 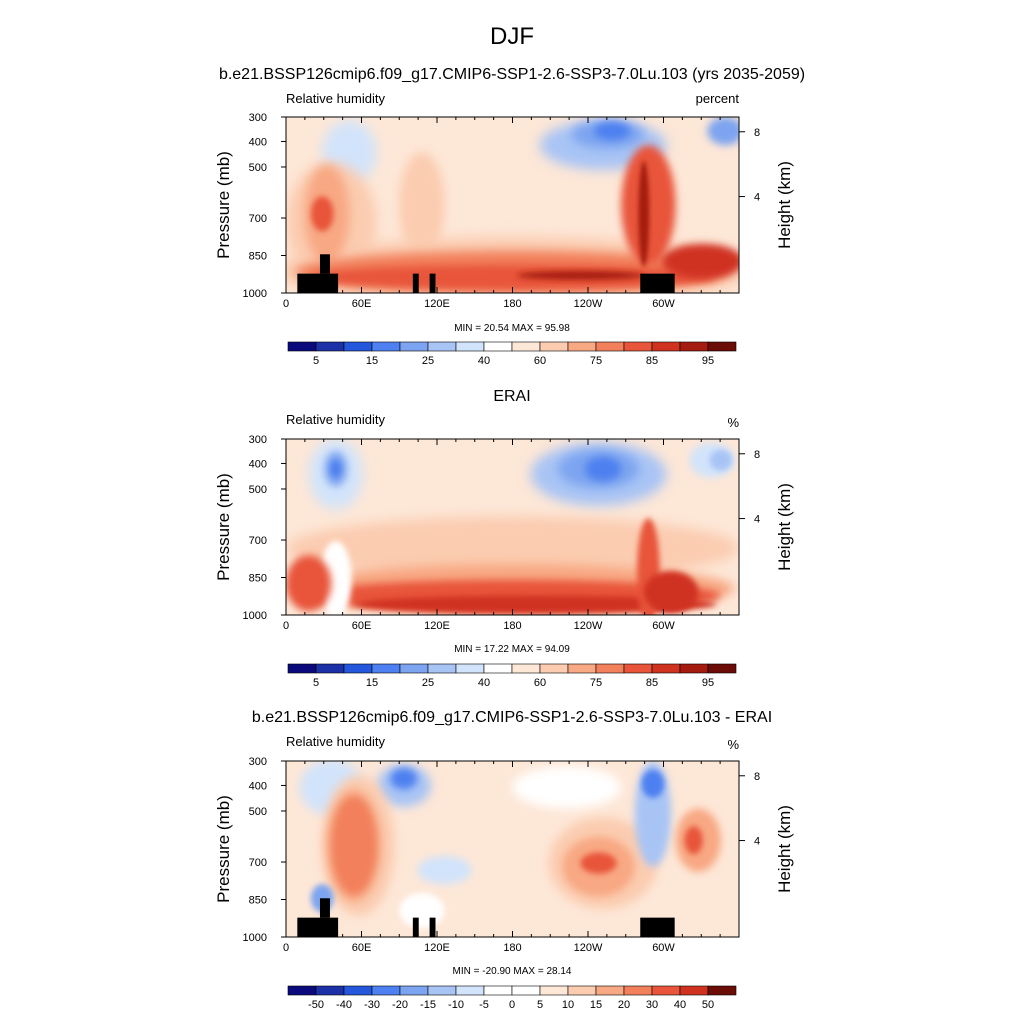 What do you see at coordinates (512, 971) in the screenshot?
I see `min-max-stats: MIN = -20.90 MAX = 28.14` at bounding box center [512, 971].